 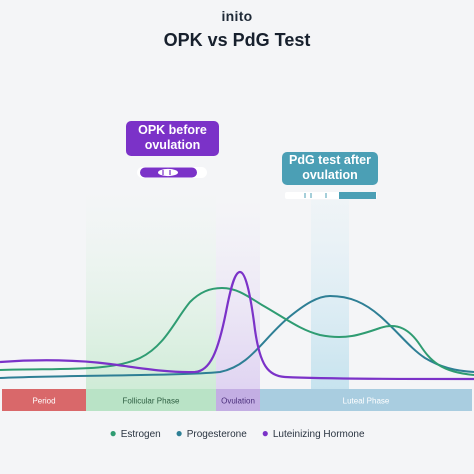 I want to click on opk-callout: OPK before ovulation, so click(x=172, y=138).